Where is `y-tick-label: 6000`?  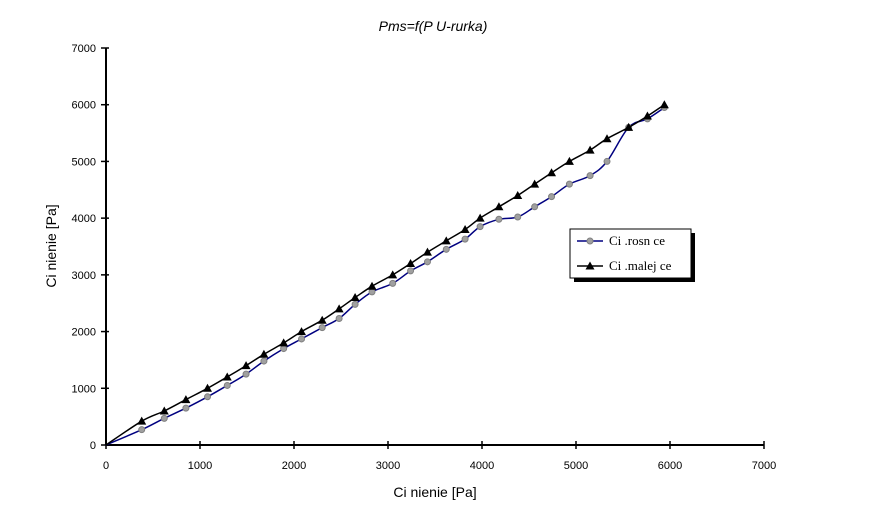 y-tick-label: 6000 is located at coordinates (84, 106).